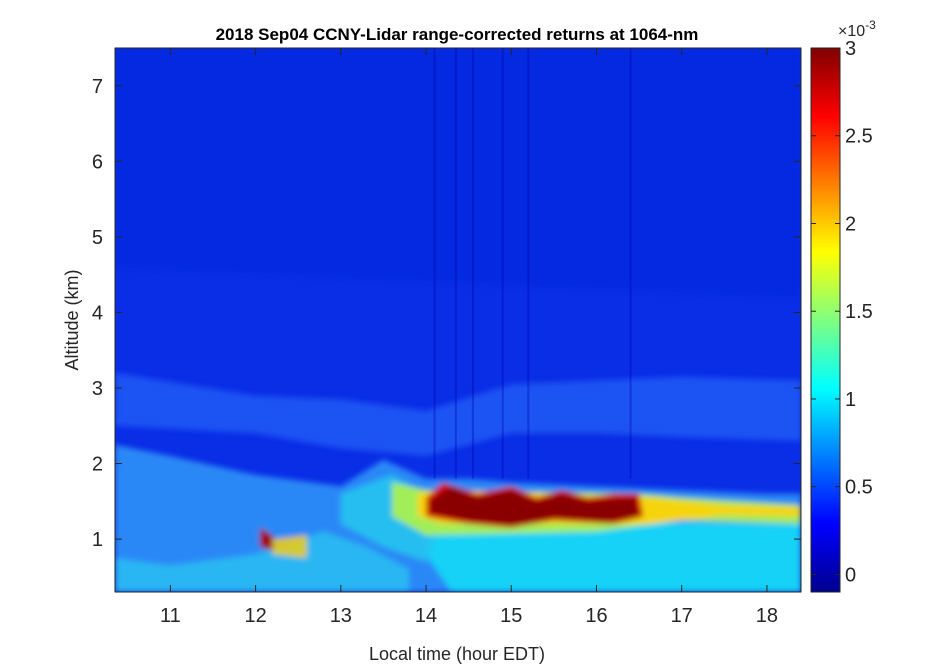  I want to click on y-tick-label: 2, so click(97, 465).